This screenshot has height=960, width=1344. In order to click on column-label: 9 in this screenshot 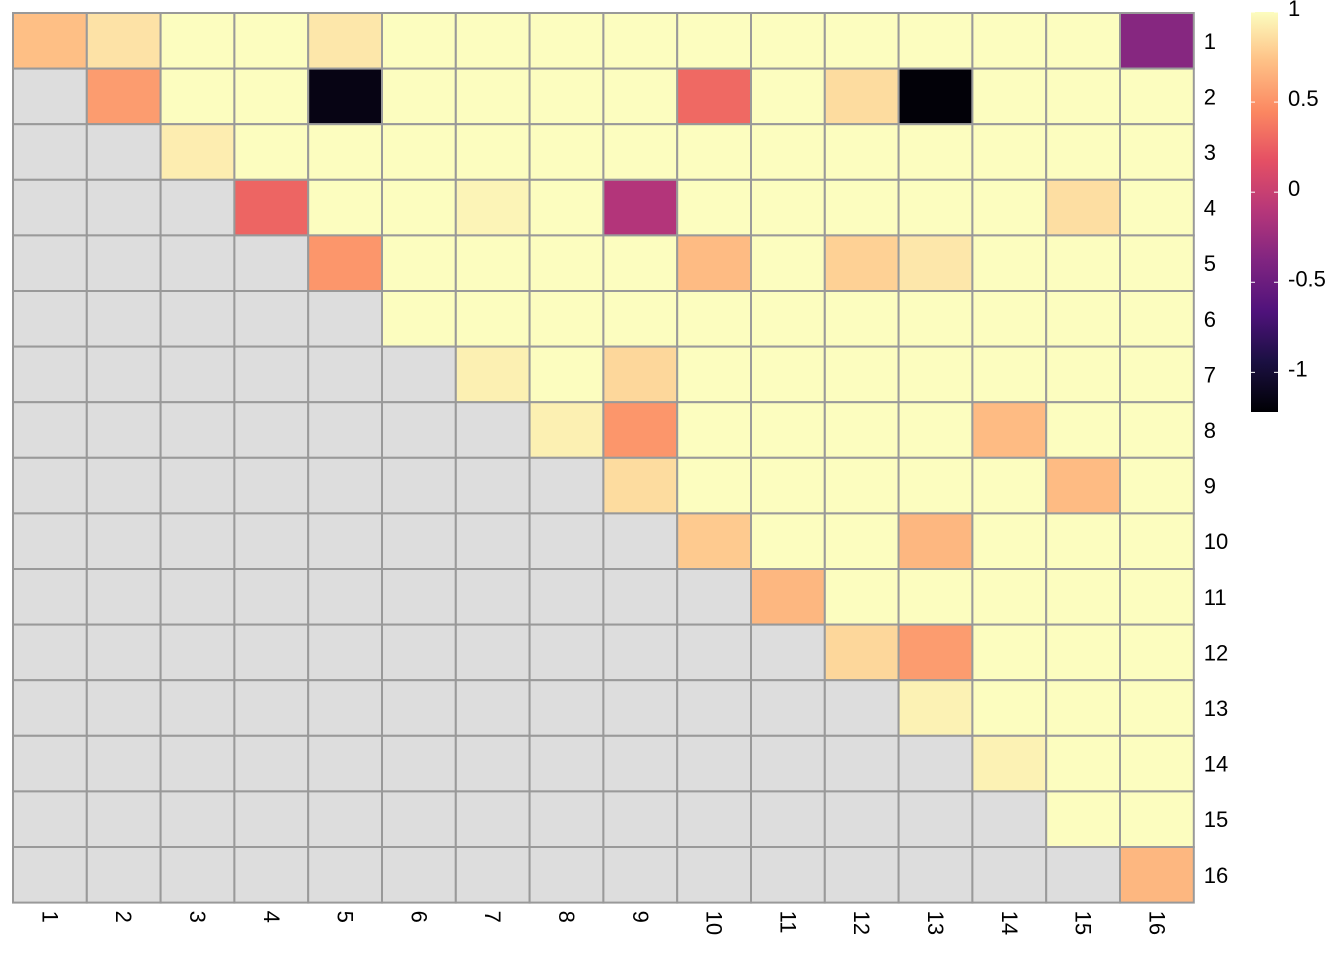, I will do `click(640, 917)`.